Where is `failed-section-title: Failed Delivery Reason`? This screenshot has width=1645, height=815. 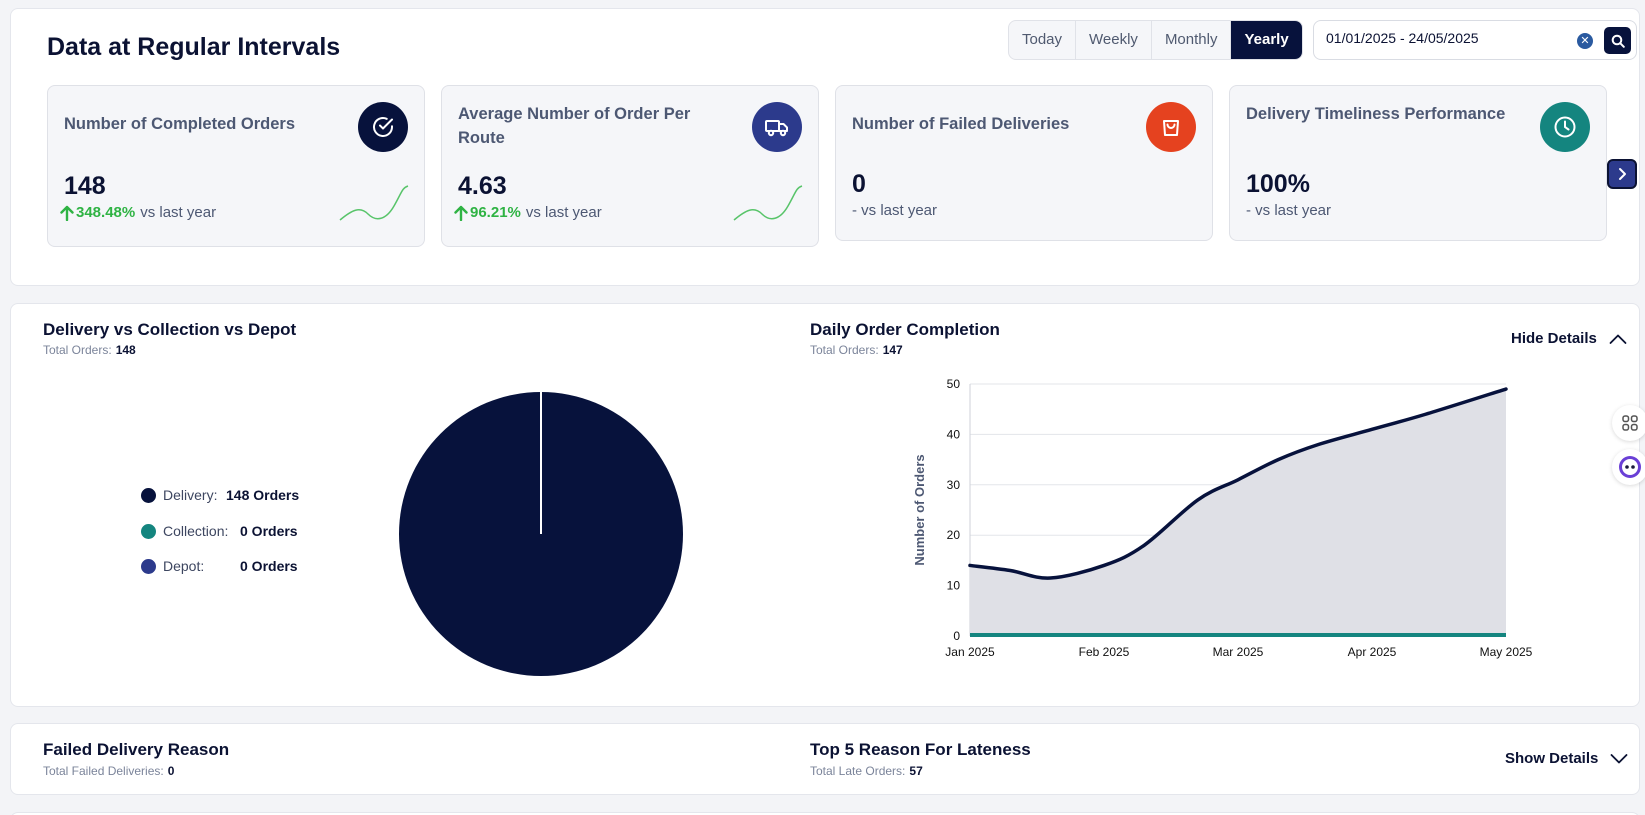
failed-section-title: Failed Delivery Reason is located at coordinates (136, 749).